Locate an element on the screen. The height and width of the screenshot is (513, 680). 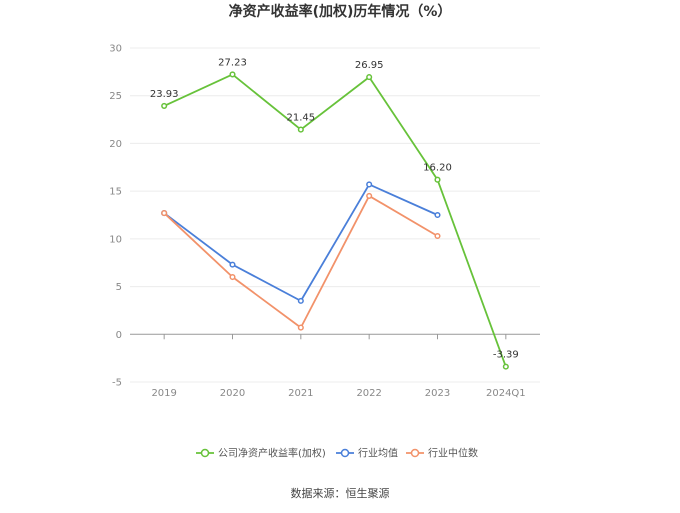
data-label-2024Q1: -3.39 is located at coordinates (506, 355).